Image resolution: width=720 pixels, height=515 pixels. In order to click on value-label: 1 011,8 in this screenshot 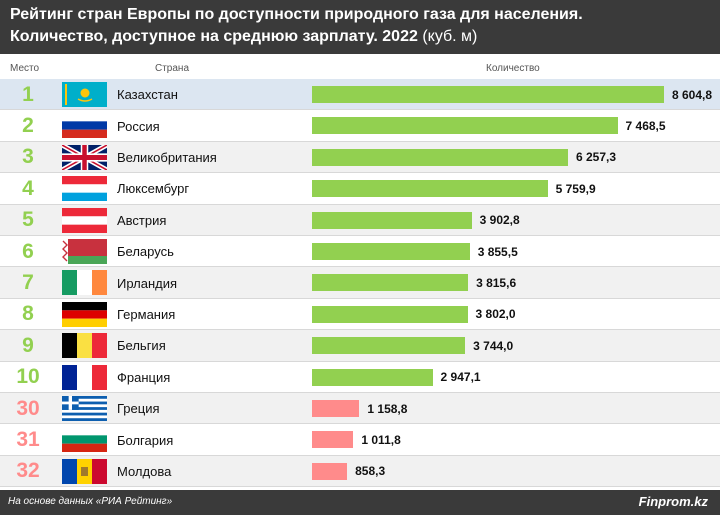, I will do `click(381, 440)`.